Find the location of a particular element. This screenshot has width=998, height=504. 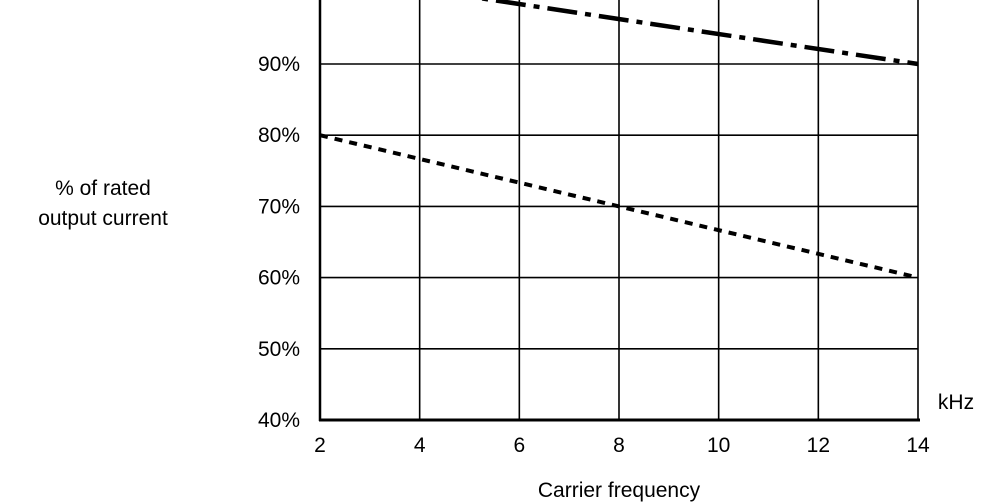

y-tick-label-5: 90% is located at coordinates (279, 64).